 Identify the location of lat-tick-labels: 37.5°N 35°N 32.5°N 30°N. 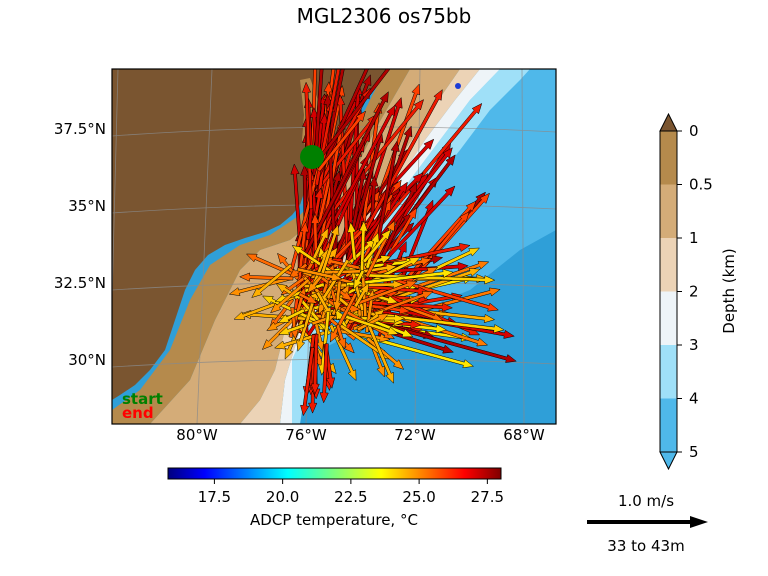
(80, 244).